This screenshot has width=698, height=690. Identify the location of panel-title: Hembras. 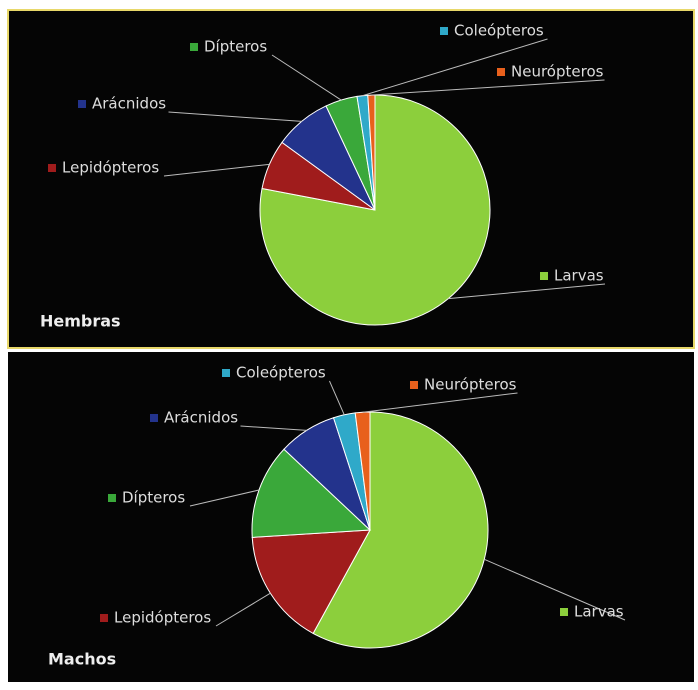
(80, 321).